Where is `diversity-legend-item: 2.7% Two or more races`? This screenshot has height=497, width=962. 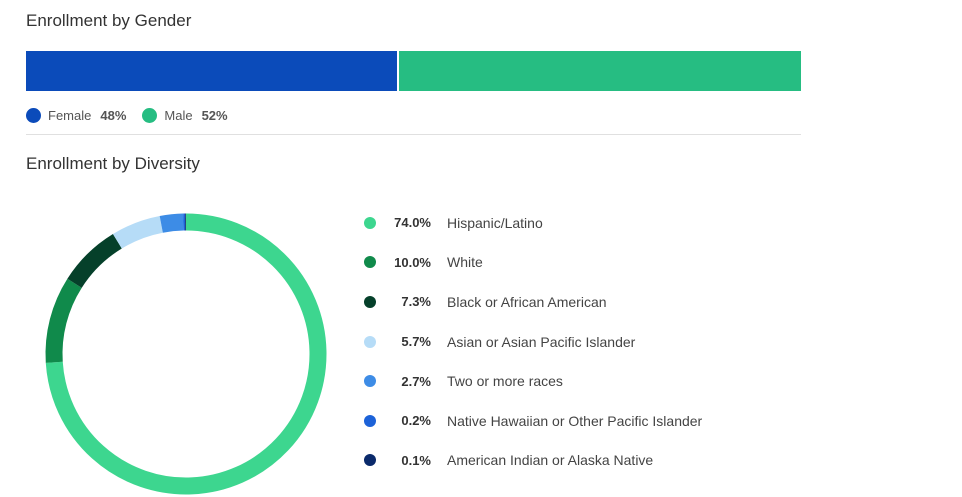
diversity-legend-item: 2.7% Two or more races is located at coordinates (533, 381).